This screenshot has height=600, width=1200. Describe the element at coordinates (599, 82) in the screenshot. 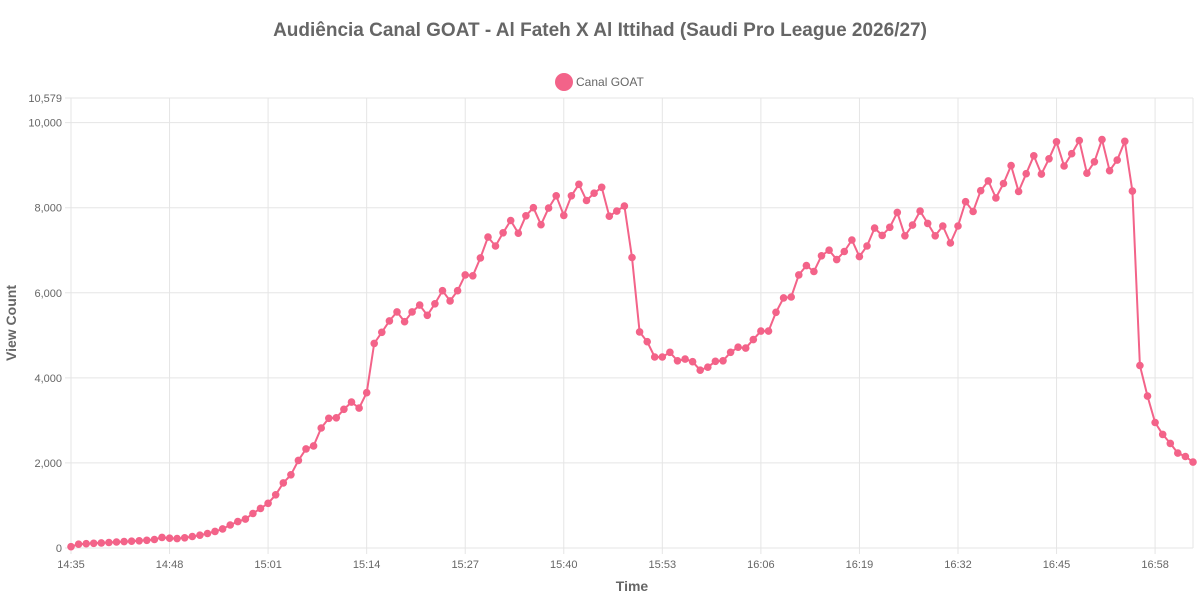

I see `legend: Canal GOAT` at that location.